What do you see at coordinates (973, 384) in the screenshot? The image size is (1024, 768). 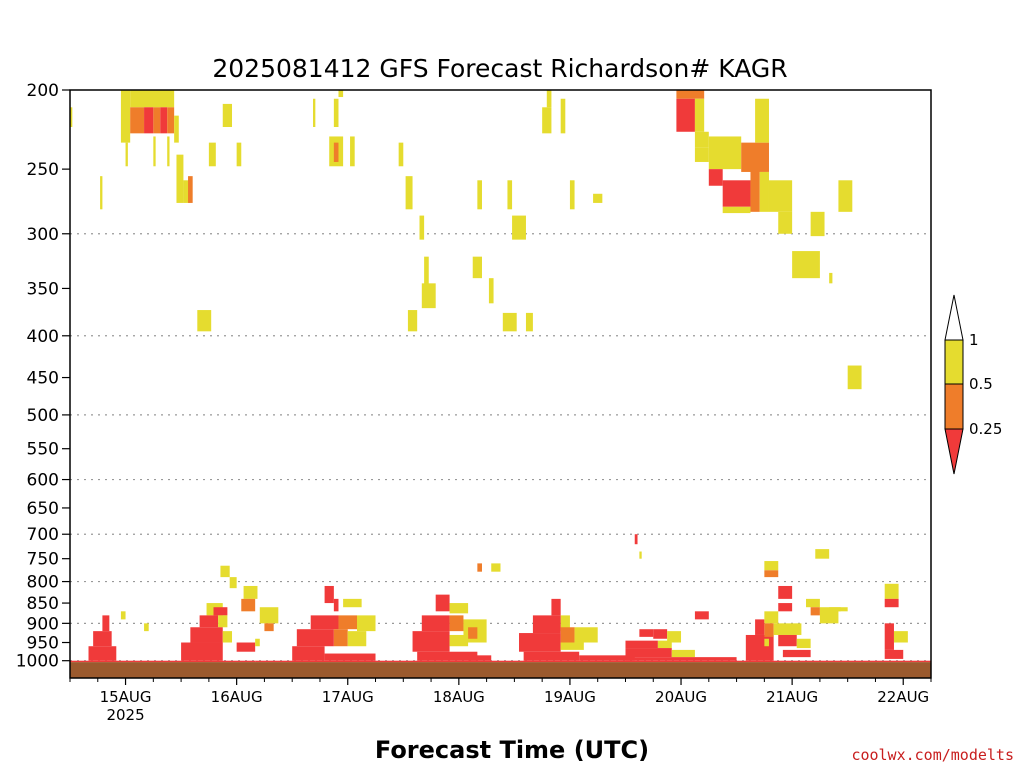 I see `colorbar: 1 0.5 0.25` at bounding box center [973, 384].